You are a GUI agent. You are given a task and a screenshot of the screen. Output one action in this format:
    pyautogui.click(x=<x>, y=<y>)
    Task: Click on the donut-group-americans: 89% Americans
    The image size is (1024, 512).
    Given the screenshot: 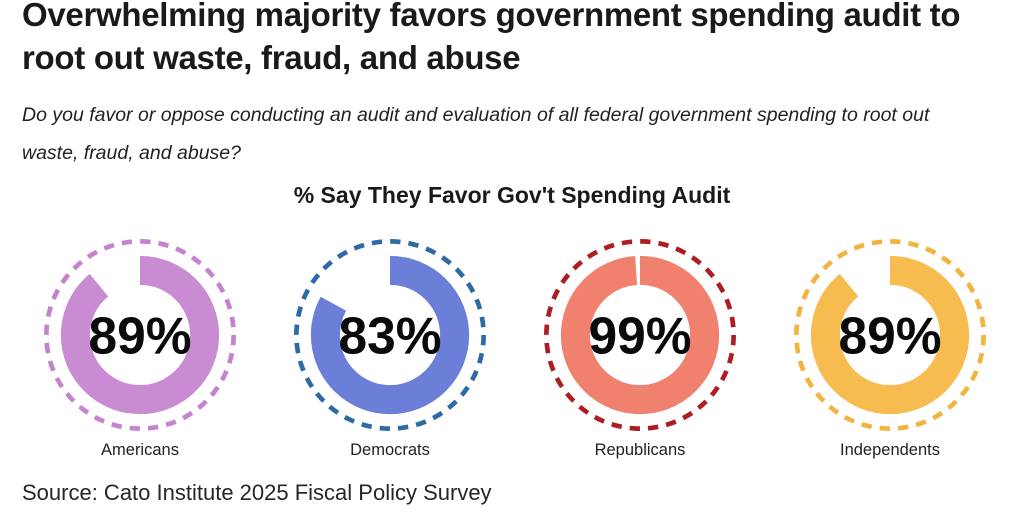 What is the action you would take?
    pyautogui.click(x=140, y=346)
    